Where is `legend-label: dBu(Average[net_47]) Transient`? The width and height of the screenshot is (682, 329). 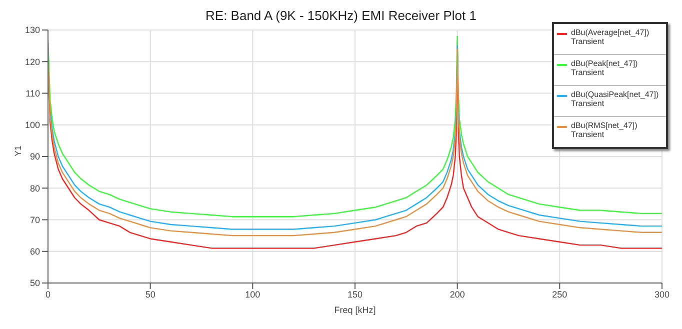
legend-label: dBu(Average[net_47]) Transient is located at coordinates (610, 37).